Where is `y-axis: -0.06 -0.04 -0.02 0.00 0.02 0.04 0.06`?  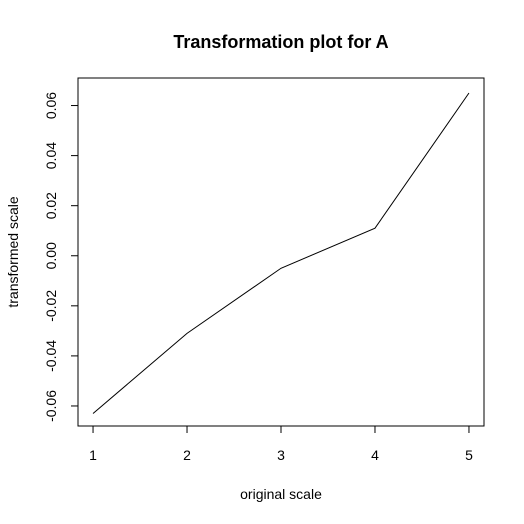 y-axis: -0.06 -0.04 -0.02 0.00 0.02 0.04 0.06 is located at coordinates (61, 257).